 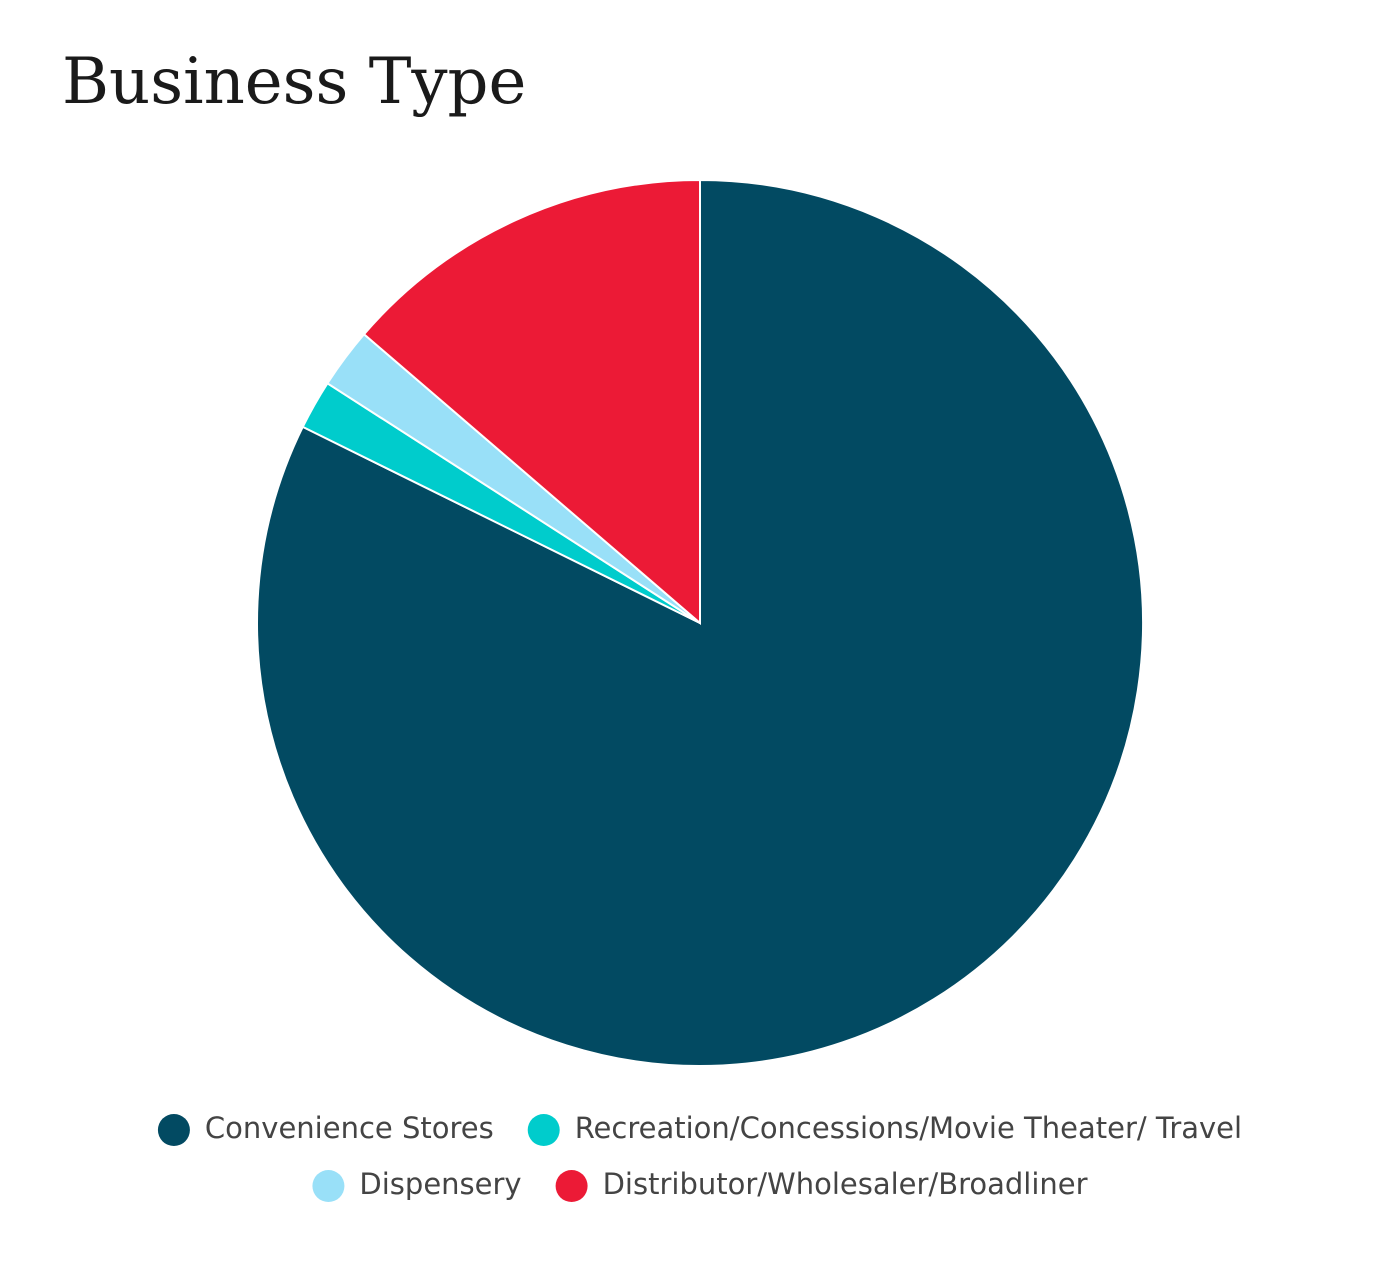 I want to click on pie-slice, so click(x=531, y=402).